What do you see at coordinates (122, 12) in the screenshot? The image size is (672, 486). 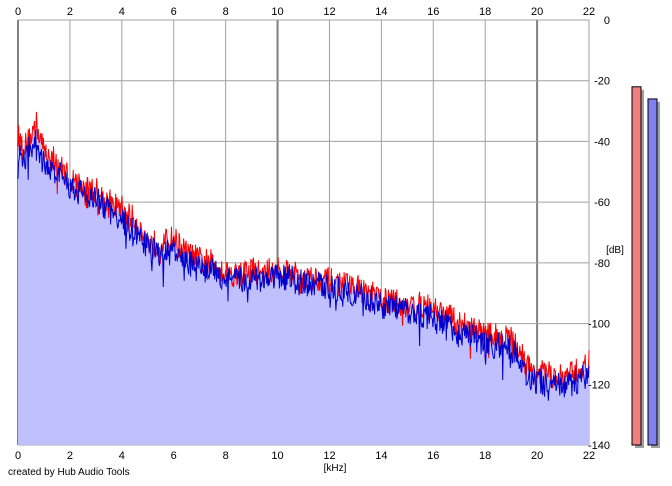 I see `x-tick-label-top: 4` at bounding box center [122, 12].